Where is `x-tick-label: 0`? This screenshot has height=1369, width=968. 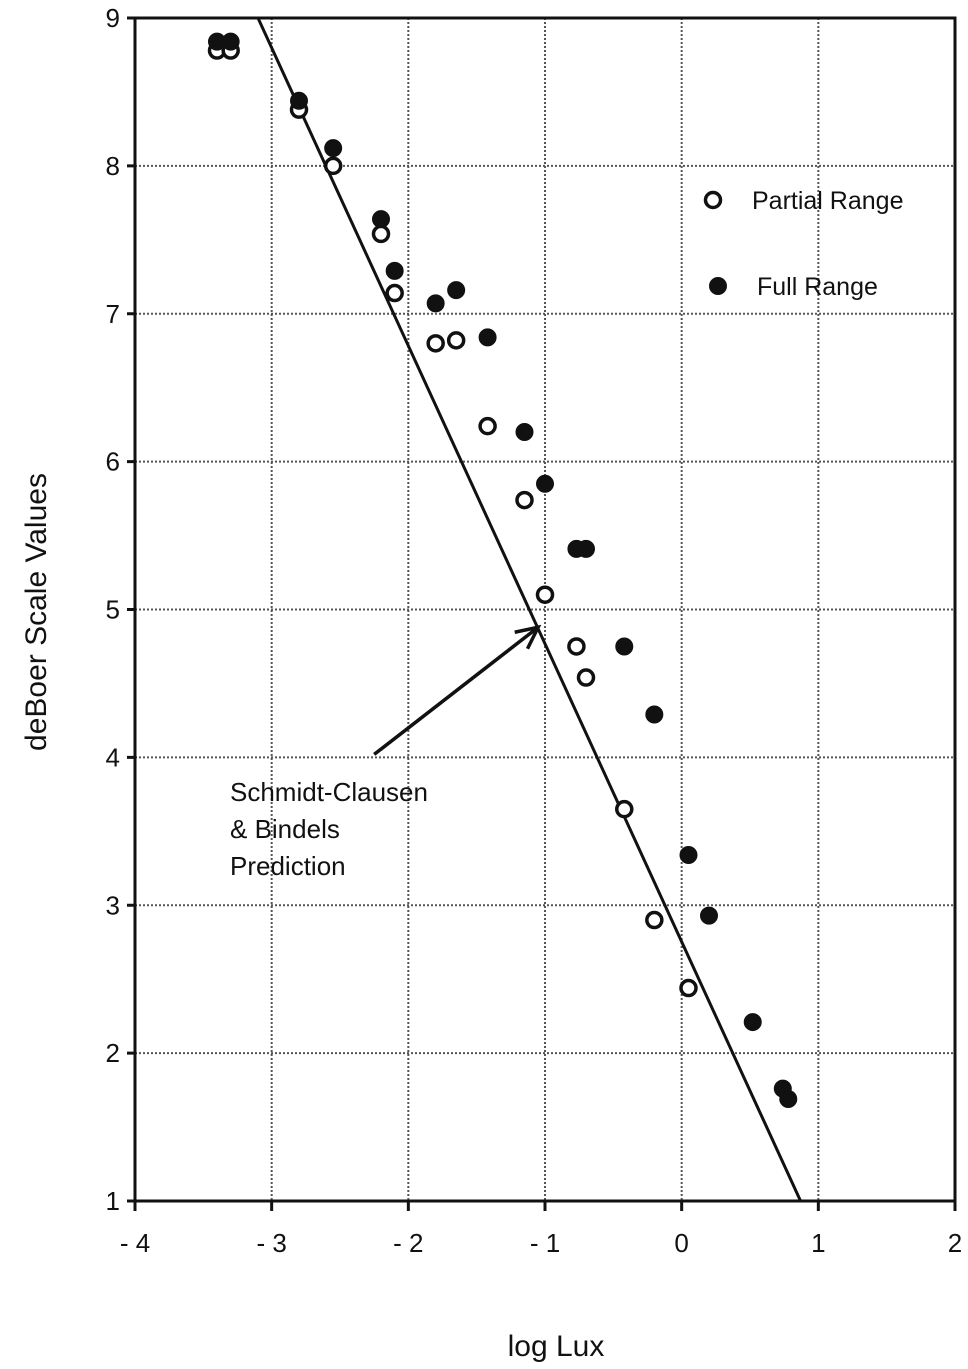
x-tick-label: 0 is located at coordinates (681, 1243).